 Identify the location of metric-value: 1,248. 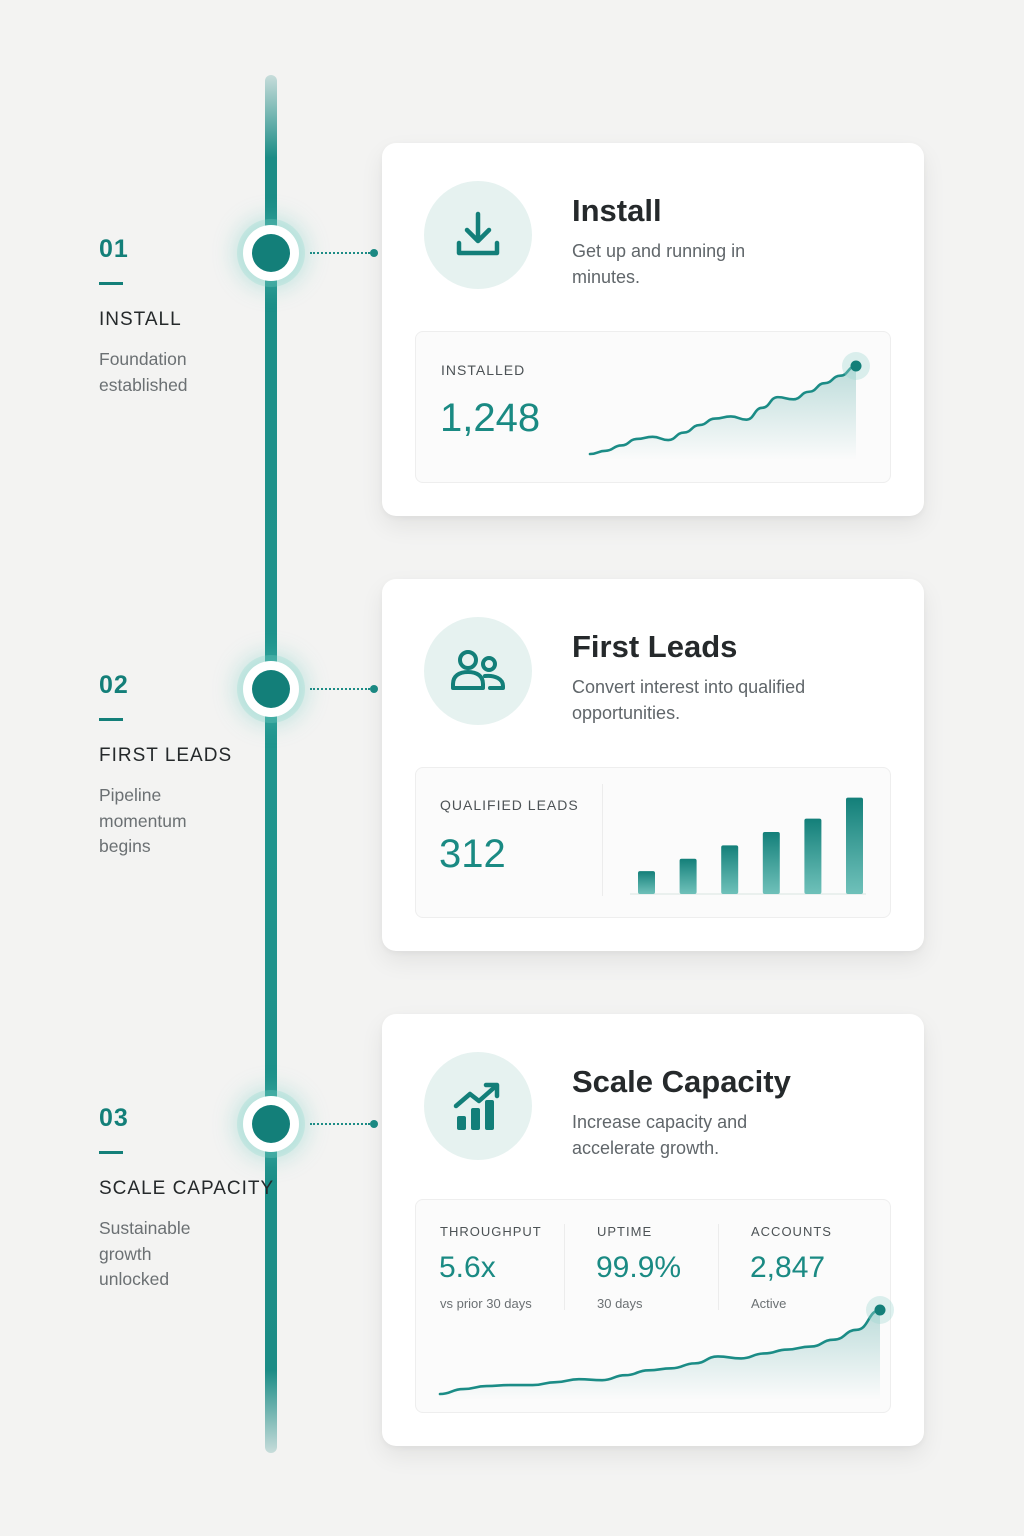
(490, 418).